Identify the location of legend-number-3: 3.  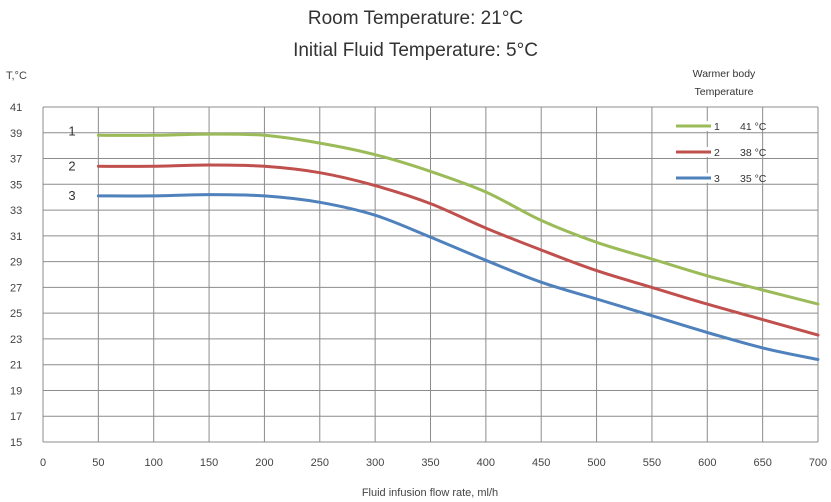
(717, 179).